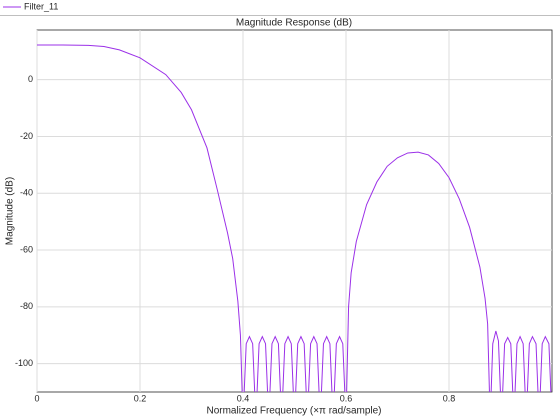 This screenshot has width=560, height=420. Describe the element at coordinates (26, 249) in the screenshot. I see `y-tick-label: -60` at that location.